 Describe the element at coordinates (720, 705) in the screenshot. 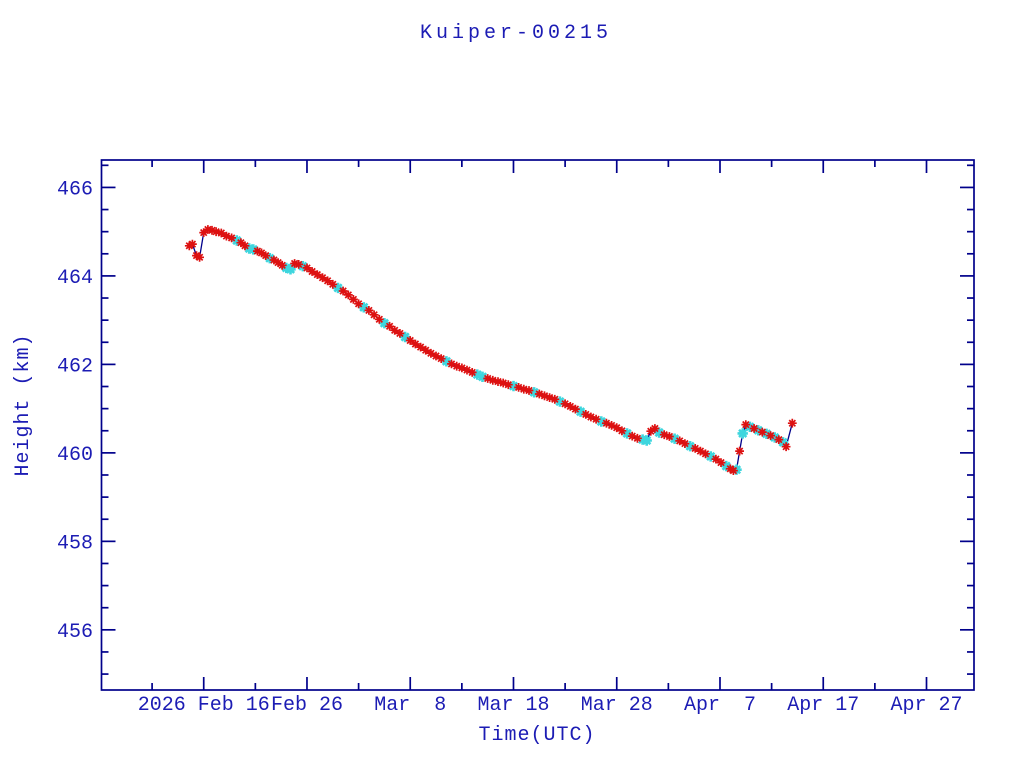

I see `x-tick-label: Apr 7` at that location.